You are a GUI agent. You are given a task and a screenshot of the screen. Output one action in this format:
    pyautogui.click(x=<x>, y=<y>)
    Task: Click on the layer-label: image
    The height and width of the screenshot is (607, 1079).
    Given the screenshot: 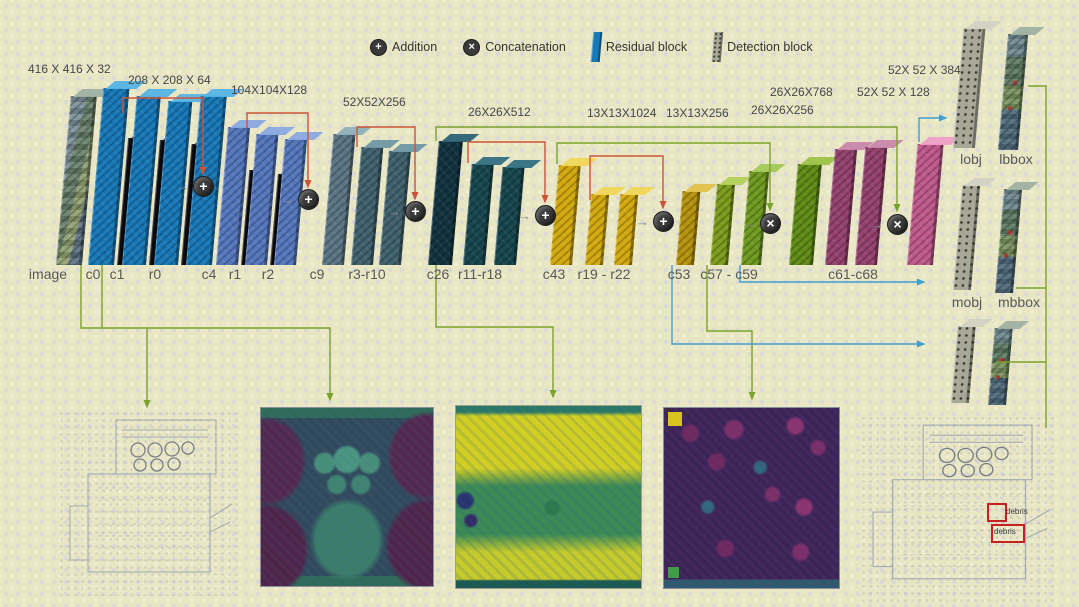 What is the action you would take?
    pyautogui.click(x=48, y=274)
    